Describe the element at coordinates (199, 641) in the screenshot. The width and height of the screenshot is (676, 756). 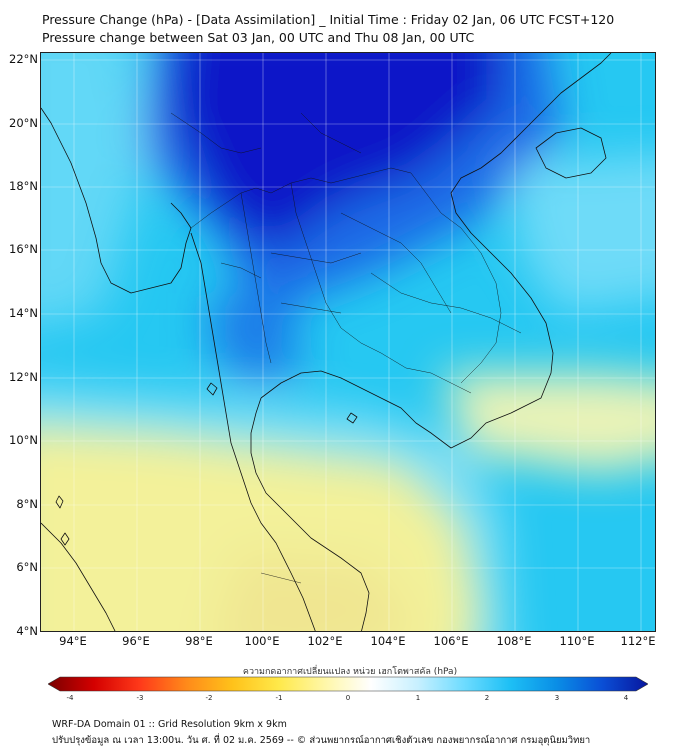
I see `lon-label: 98°E` at that location.